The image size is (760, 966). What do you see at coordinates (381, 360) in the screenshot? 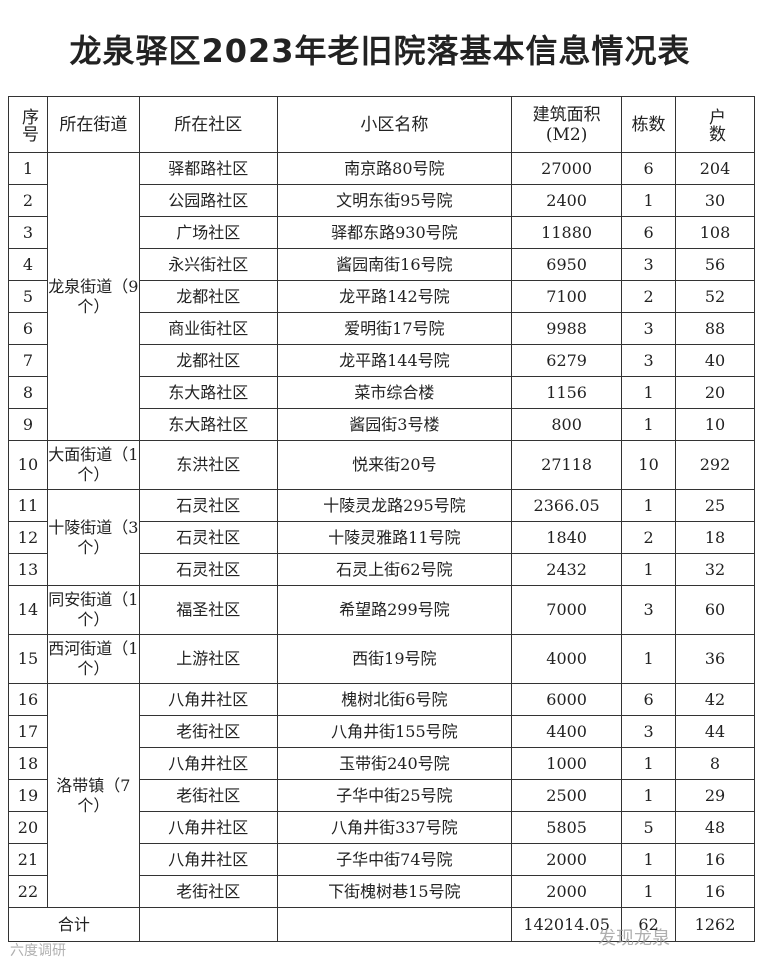
I see `table-row: 7 龙都社区 龙平路144号院 6279 3 40` at bounding box center [381, 360].